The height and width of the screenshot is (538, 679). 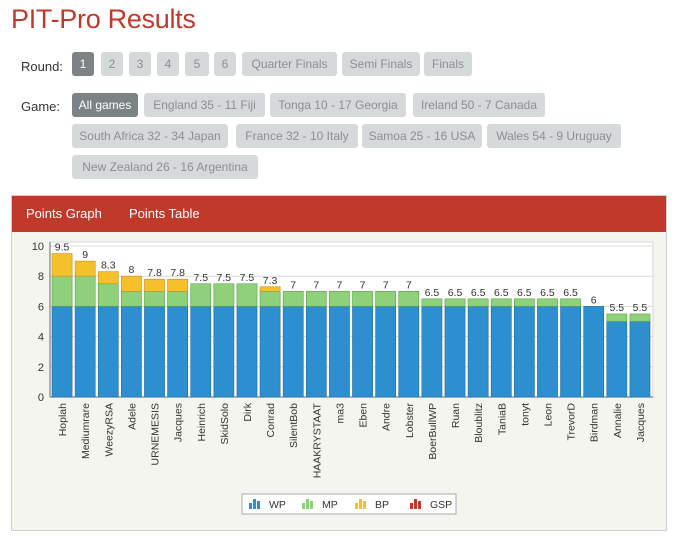 I want to click on round-button-7: Semi Finals, so click(x=381, y=64).